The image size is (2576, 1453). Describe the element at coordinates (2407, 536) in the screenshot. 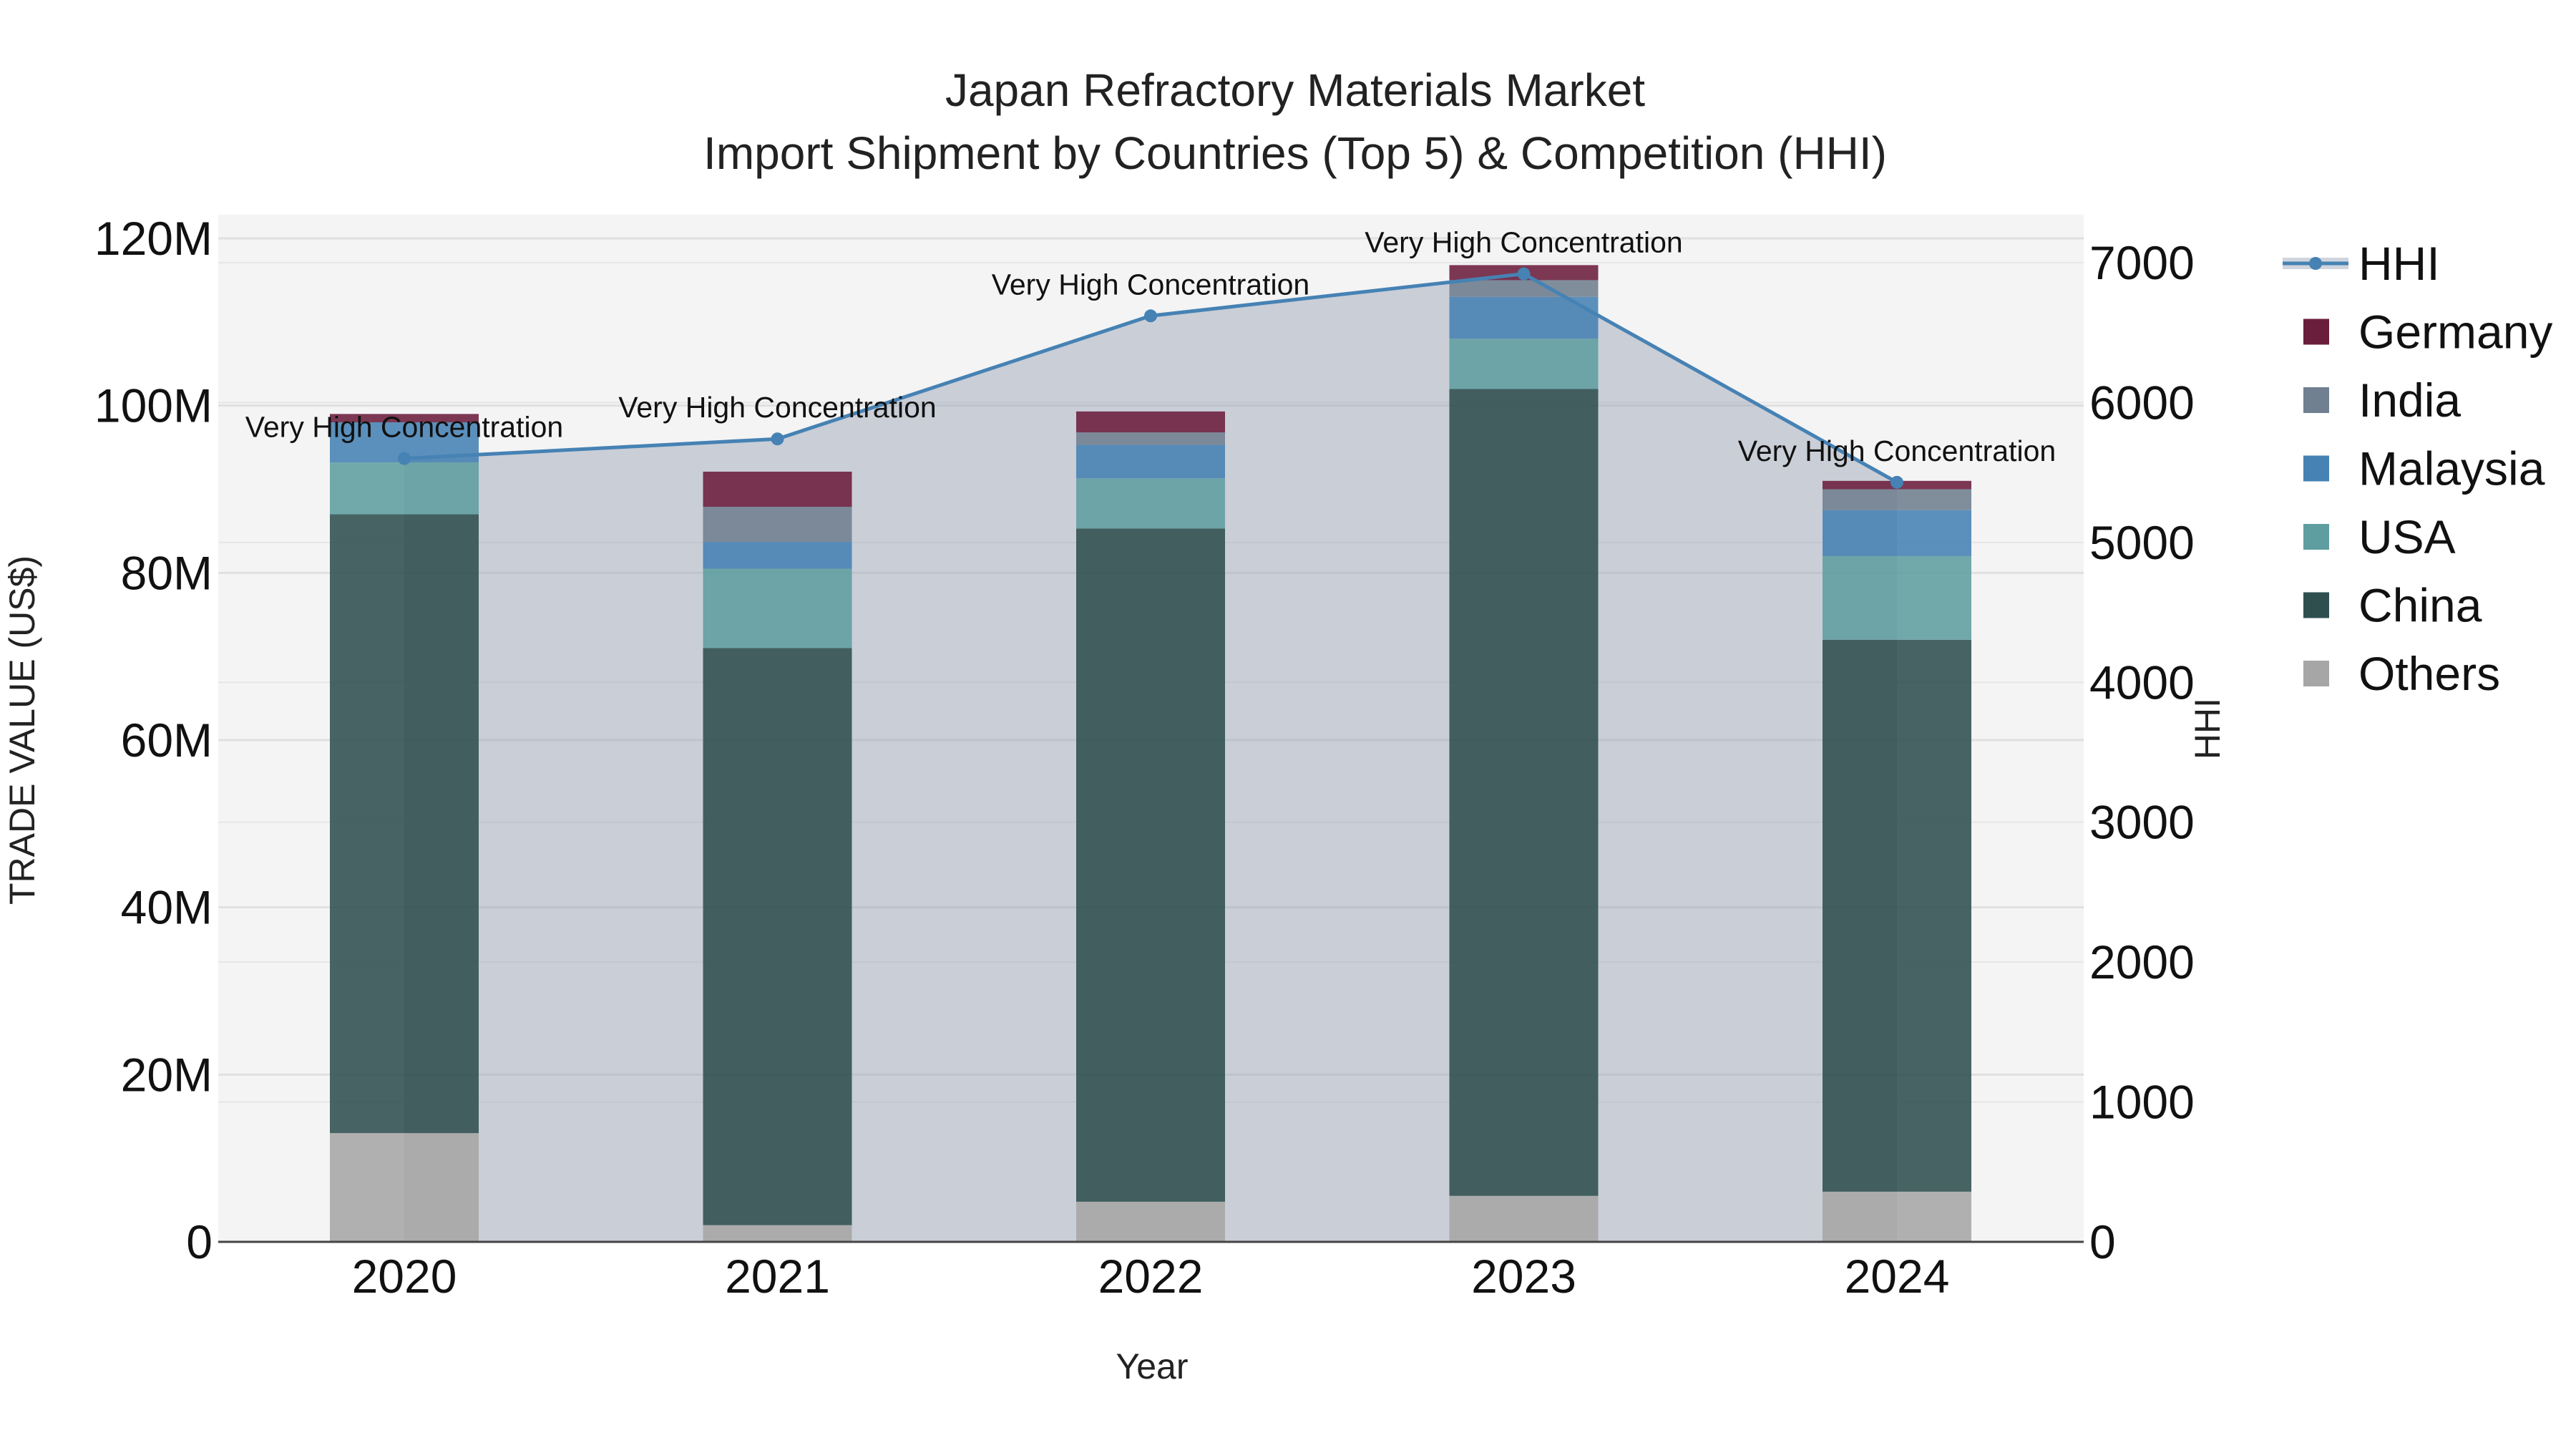

I see `legend-label-usa: USA` at that location.